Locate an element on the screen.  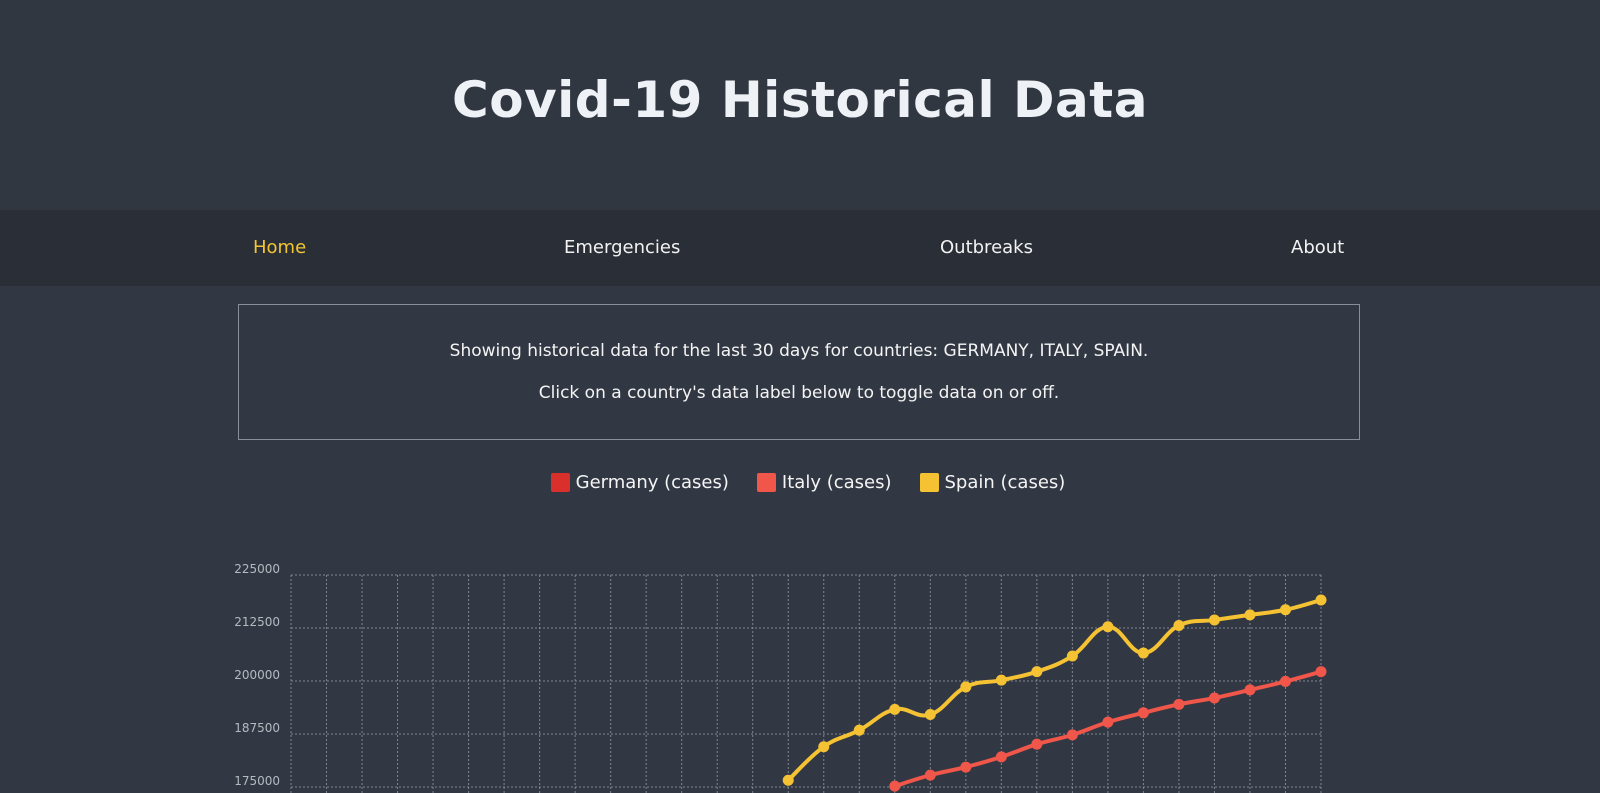
legend-label-germany: Germany (cases) is located at coordinates (652, 482).